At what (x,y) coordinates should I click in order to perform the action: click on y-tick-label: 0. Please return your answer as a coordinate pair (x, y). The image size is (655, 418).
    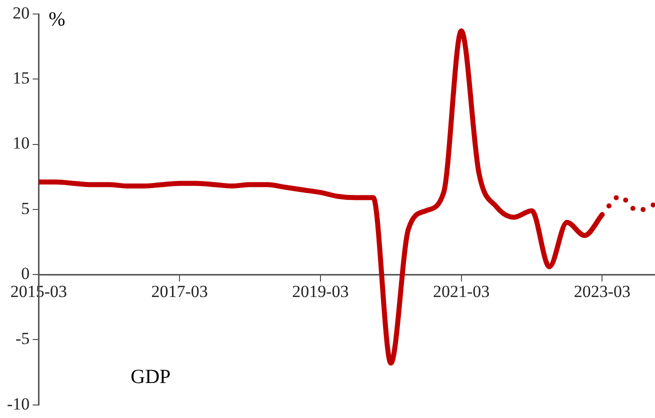
    Looking at the image, I should click on (25, 273).